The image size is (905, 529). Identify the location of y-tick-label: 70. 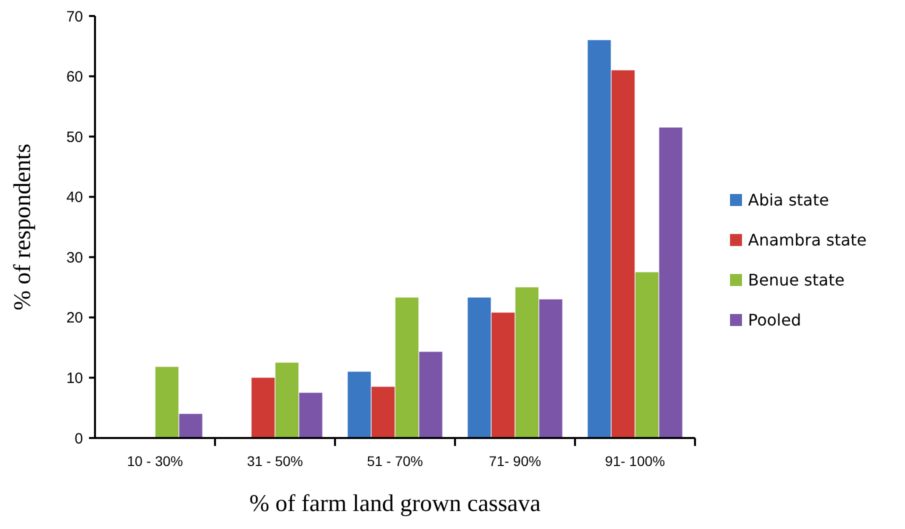
(74, 17).